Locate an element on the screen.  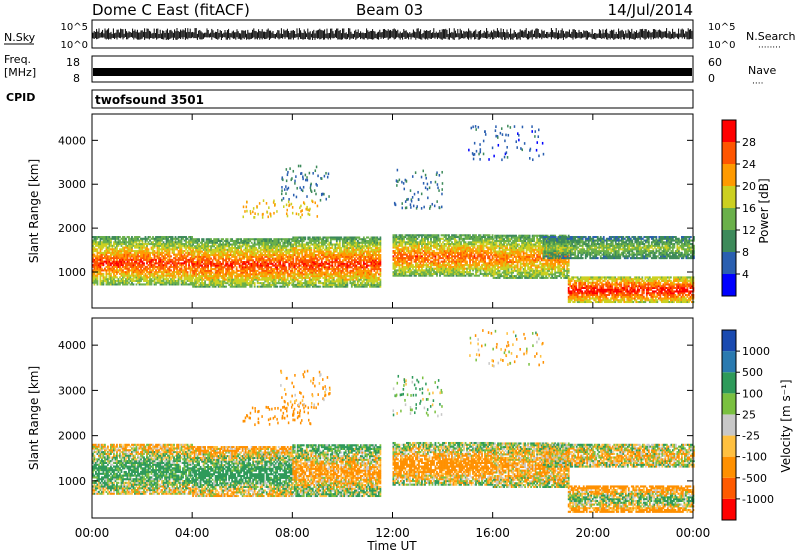
freq-panel-frame is located at coordinates (392, 69).